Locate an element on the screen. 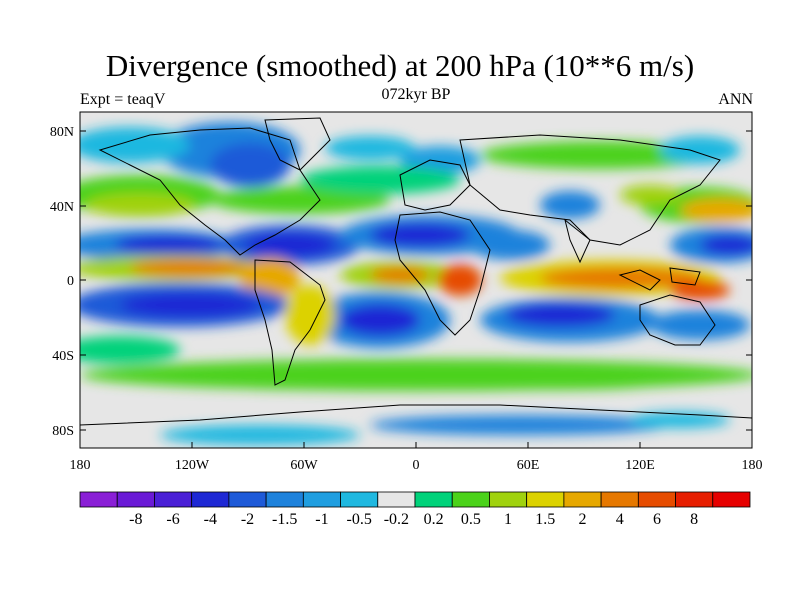 The height and width of the screenshot is (600, 800). lon-tick-label: 60W is located at coordinates (304, 465).